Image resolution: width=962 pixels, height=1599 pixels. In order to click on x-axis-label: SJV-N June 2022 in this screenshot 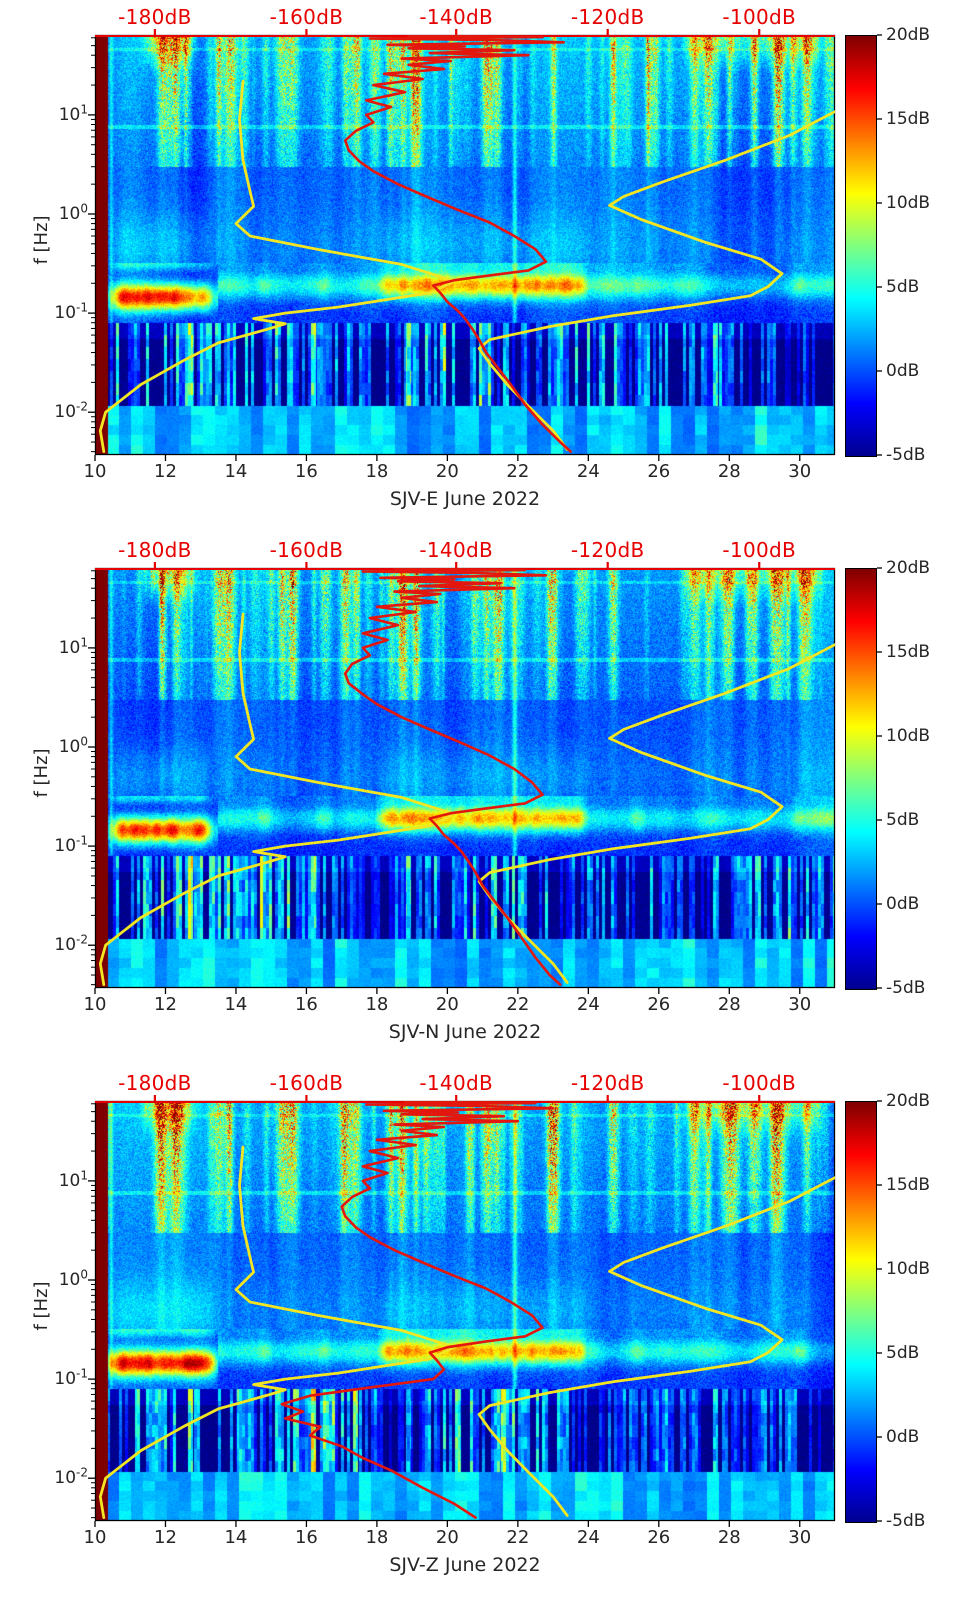, I will do `click(465, 1032)`.